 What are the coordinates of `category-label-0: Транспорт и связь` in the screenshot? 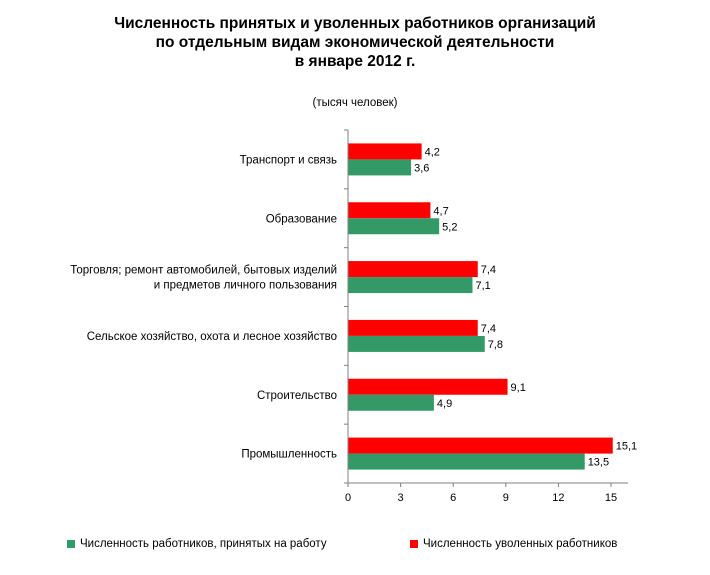 It's located at (288, 160).